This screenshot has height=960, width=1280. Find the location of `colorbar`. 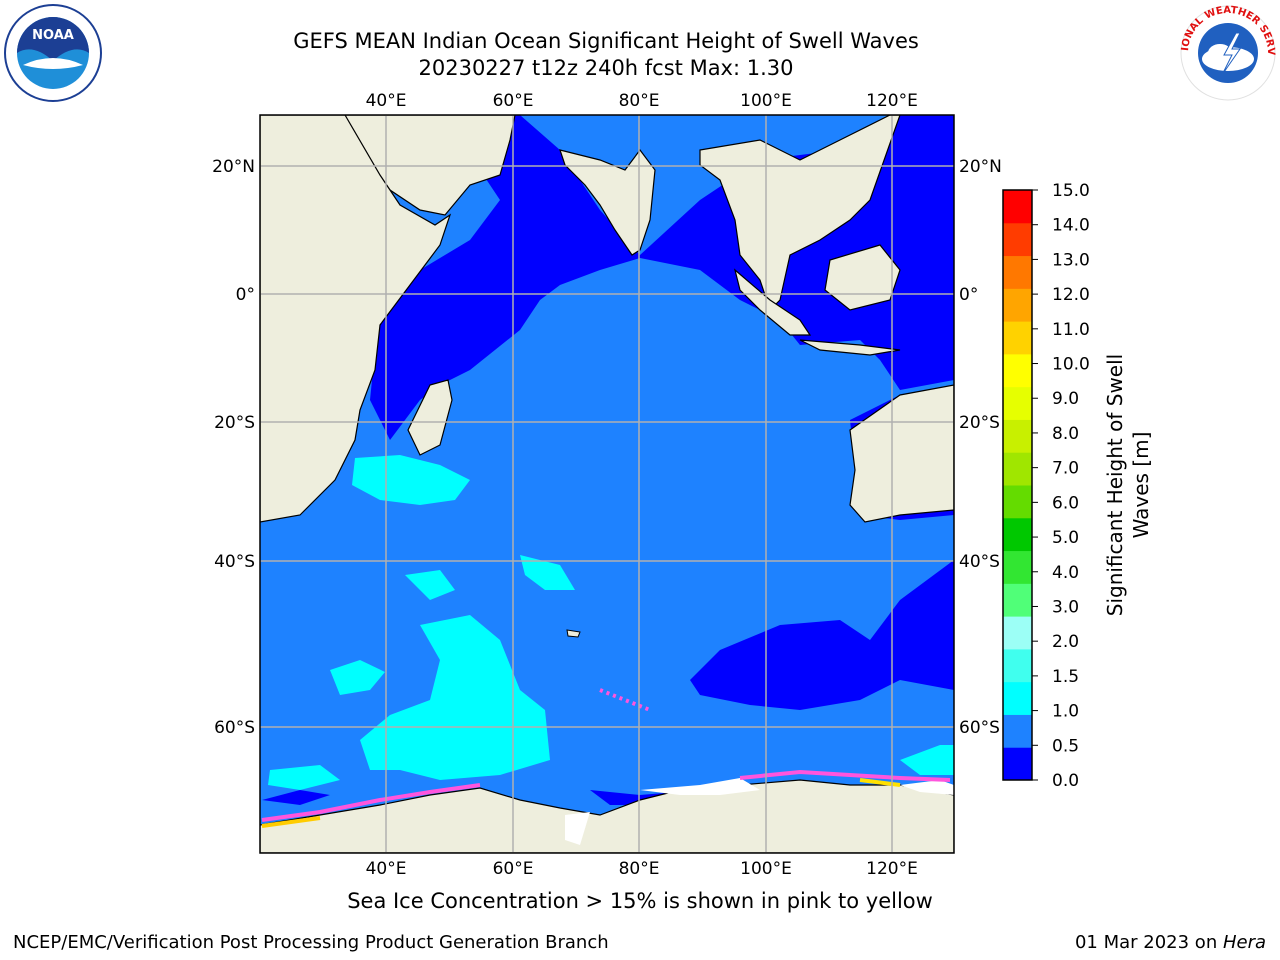

colorbar is located at coordinates (1017, 485).